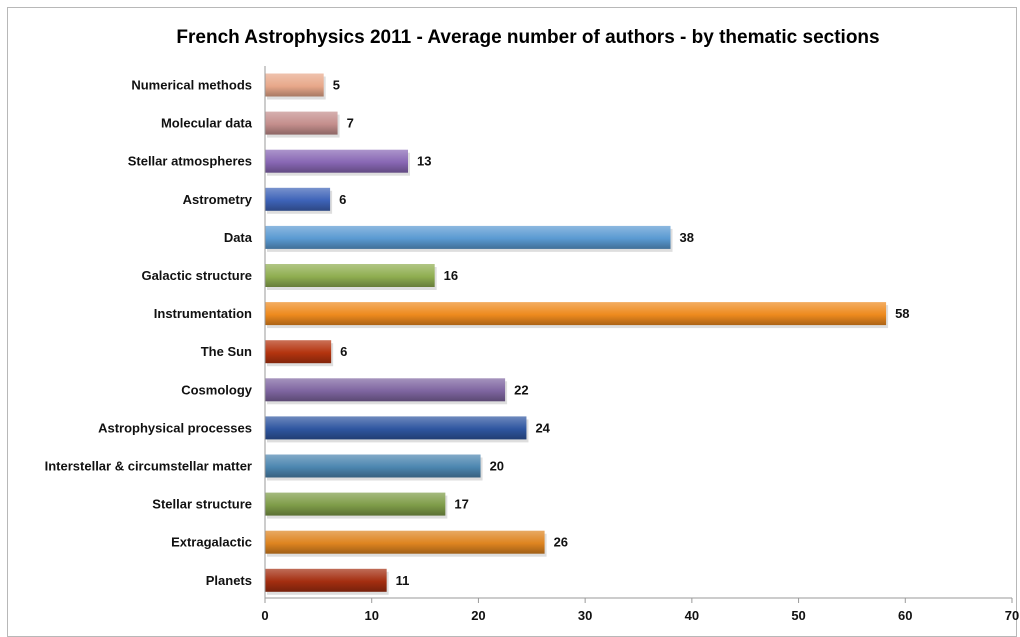 The width and height of the screenshot is (1020, 637). I want to click on category-label: Planets, so click(229, 580).